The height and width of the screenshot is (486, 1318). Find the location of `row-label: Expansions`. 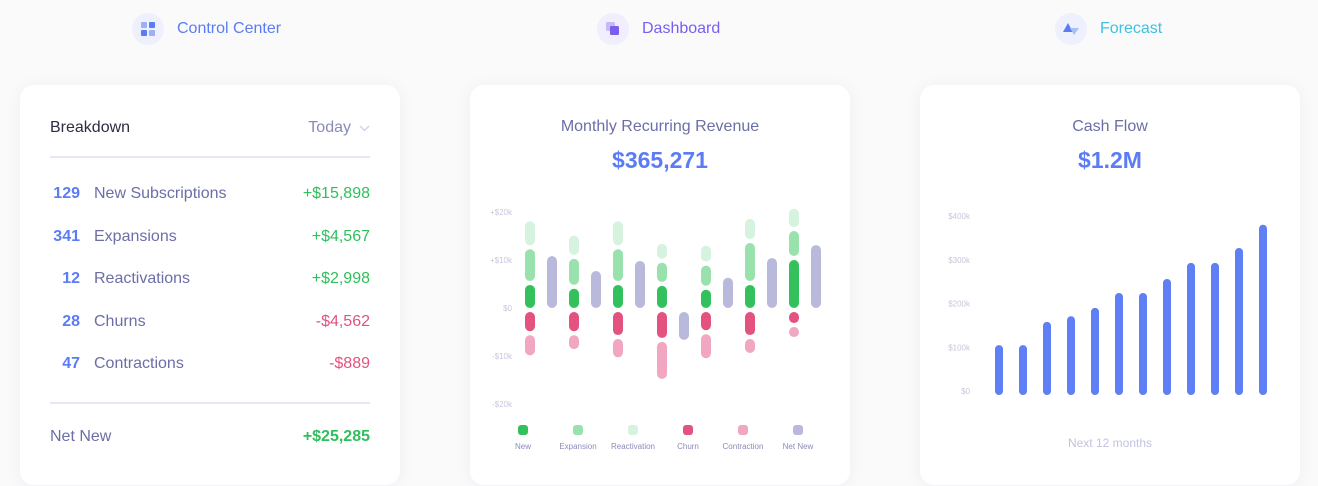

row-label: Expansions is located at coordinates (135, 236).